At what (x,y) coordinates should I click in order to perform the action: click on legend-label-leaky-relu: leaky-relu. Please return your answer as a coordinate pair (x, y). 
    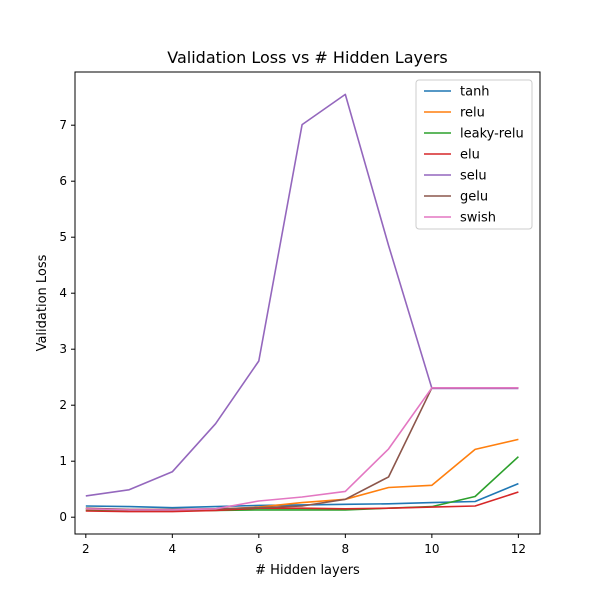
    Looking at the image, I should click on (492, 134).